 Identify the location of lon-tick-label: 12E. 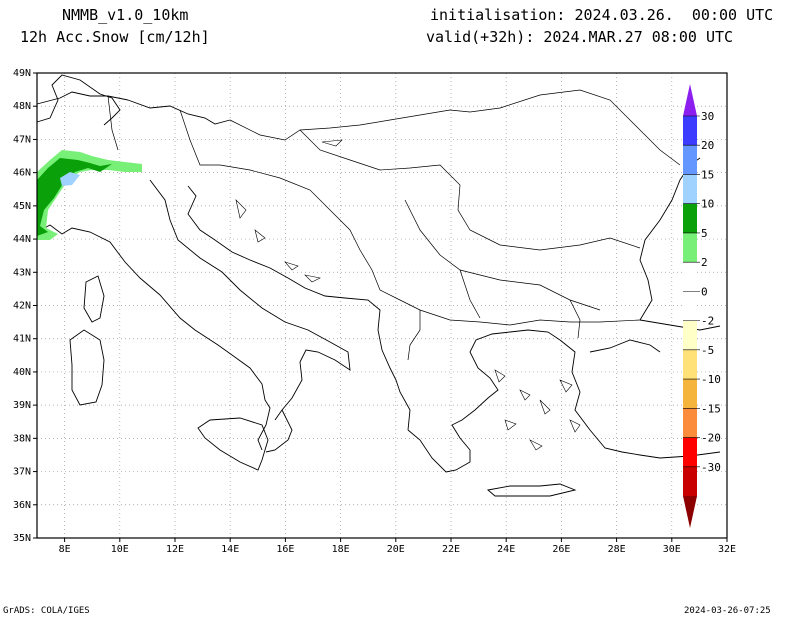
(175, 549).